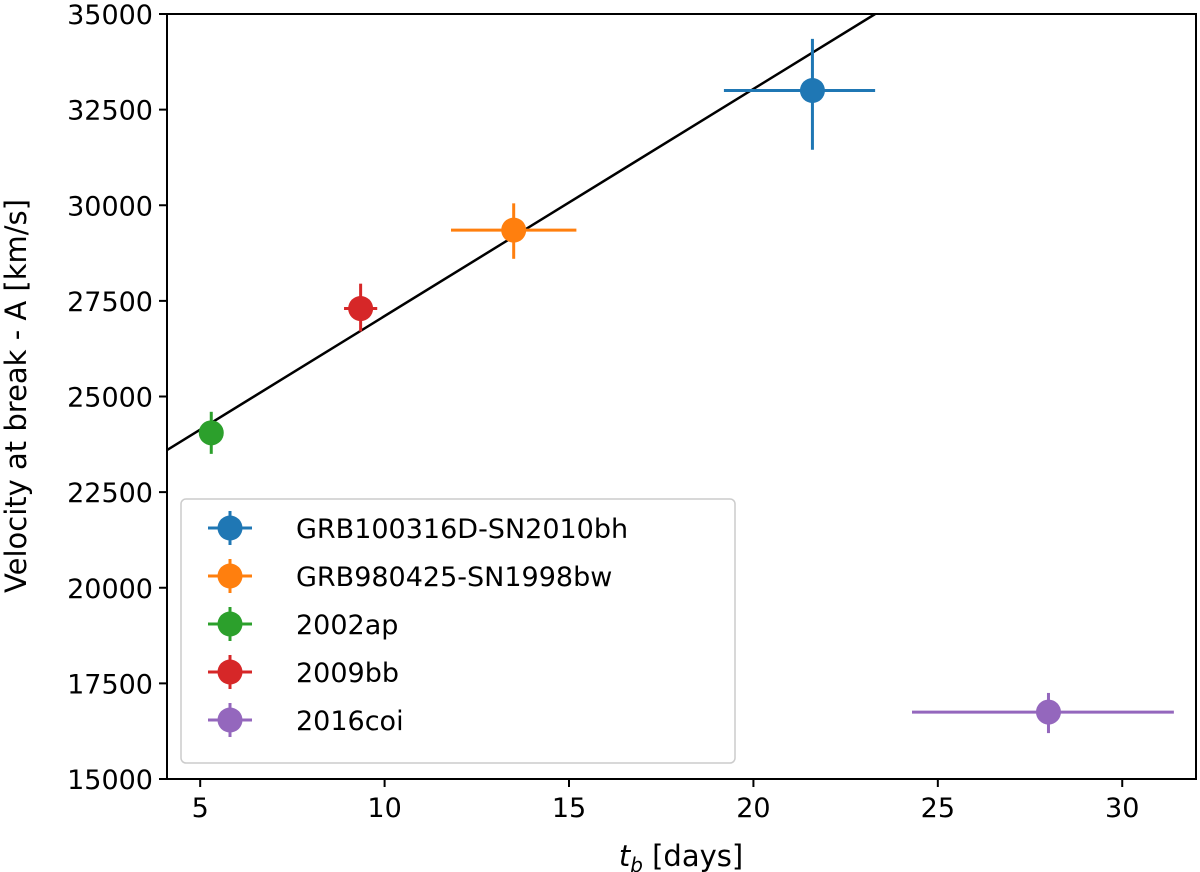 The image size is (1200, 872). Describe the element at coordinates (1122, 808) in the screenshot. I see `x-tick-label: 30` at that location.